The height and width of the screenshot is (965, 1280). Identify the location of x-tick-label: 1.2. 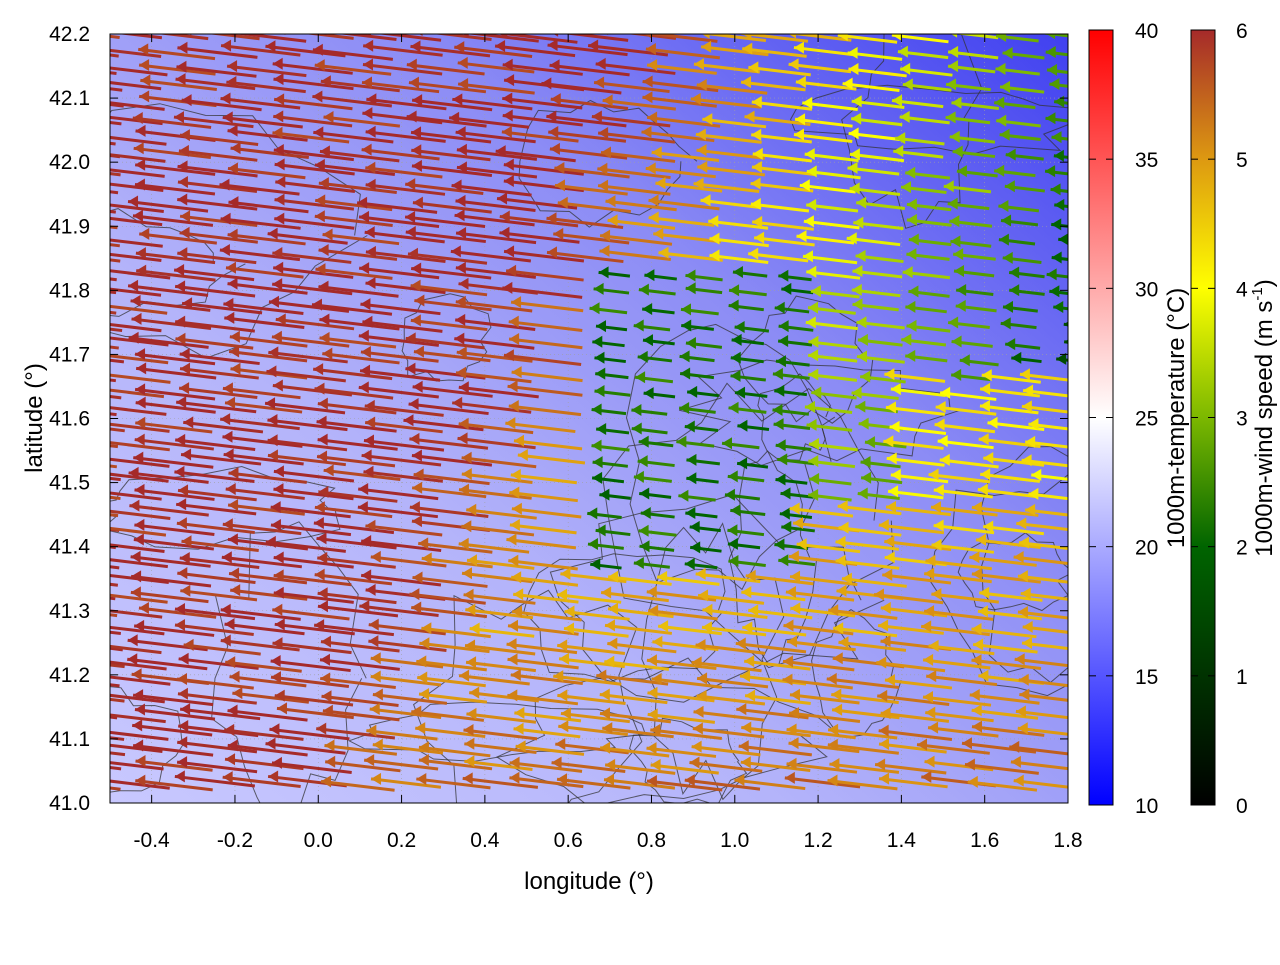
(817, 840).